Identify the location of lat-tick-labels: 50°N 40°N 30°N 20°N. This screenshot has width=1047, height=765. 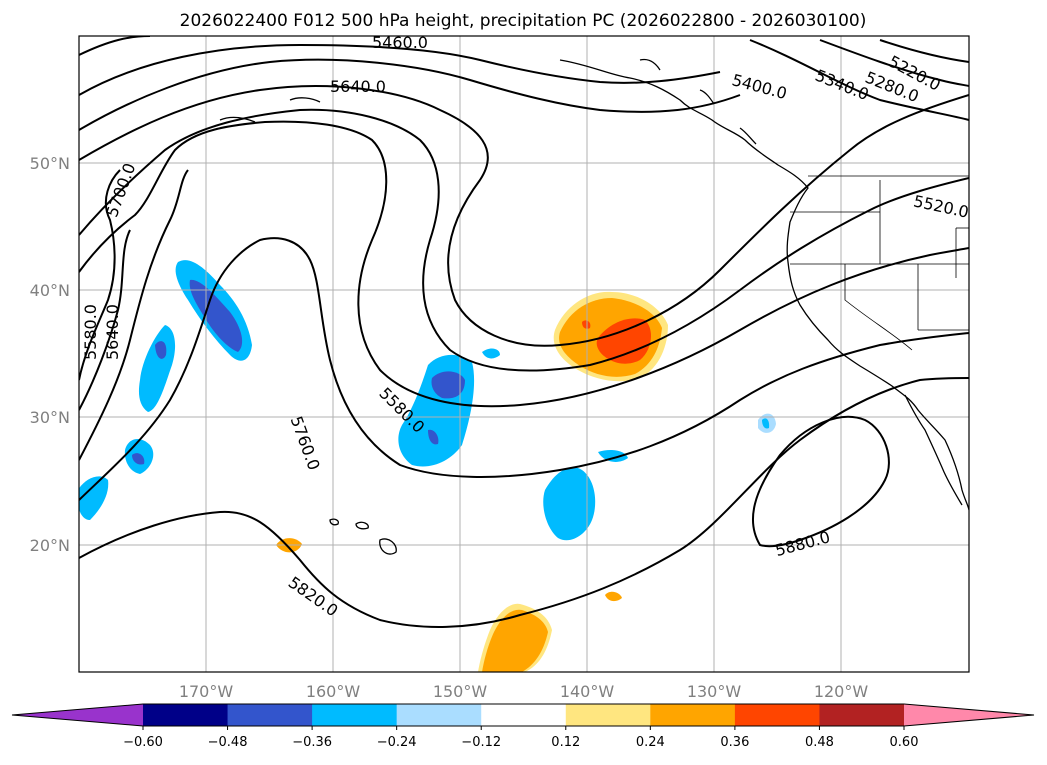
(50, 354).